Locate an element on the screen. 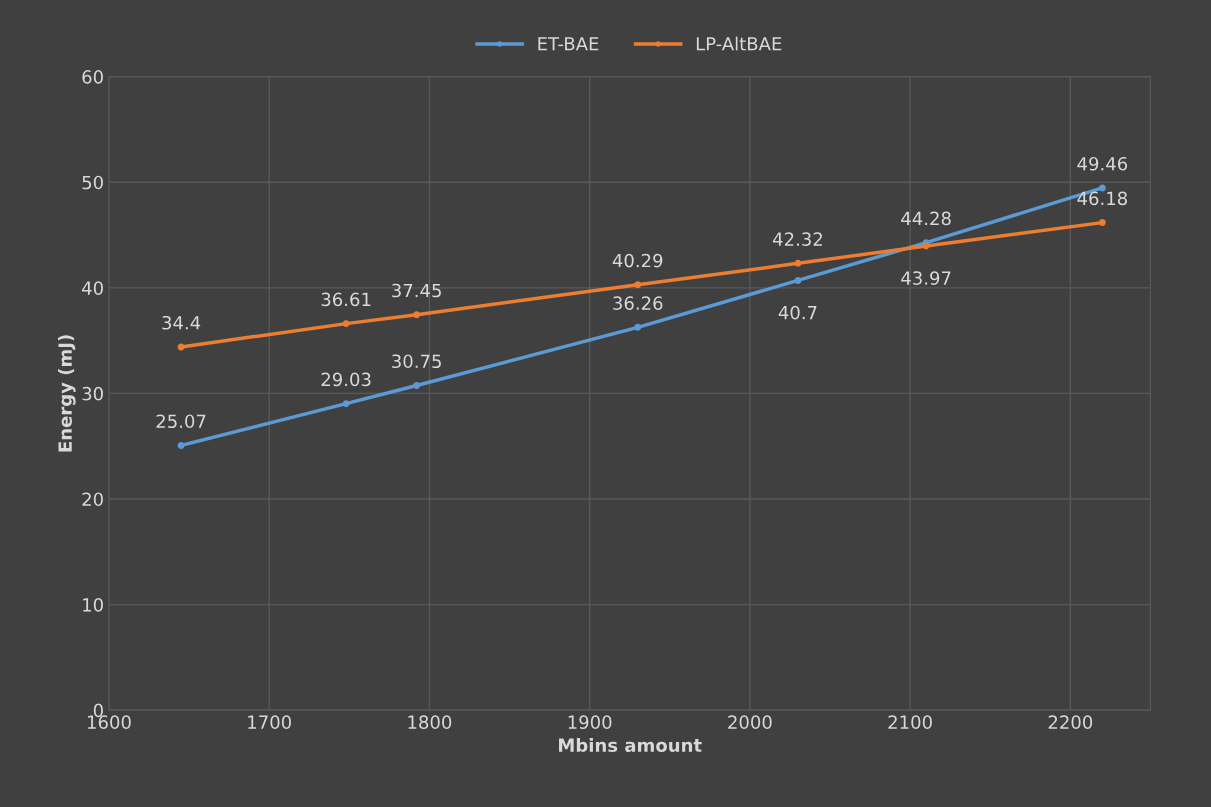 Image resolution: width=1211 pixels, height=807 pixels. data-label: 25.07 is located at coordinates (181, 421).